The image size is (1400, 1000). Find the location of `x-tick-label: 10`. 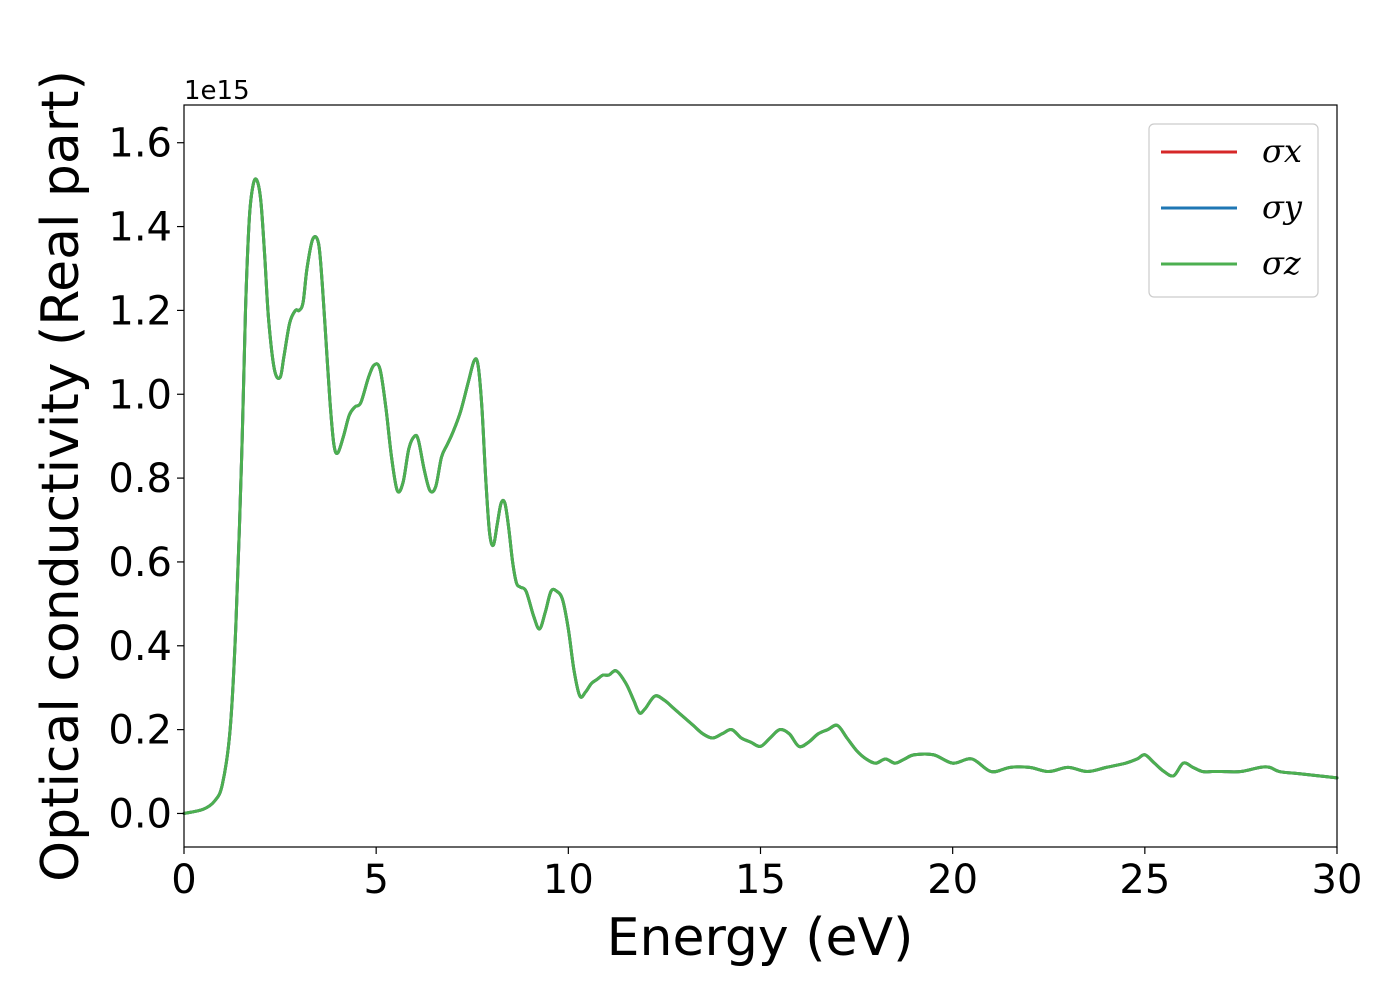

x-tick-label: 10 is located at coordinates (568, 880).